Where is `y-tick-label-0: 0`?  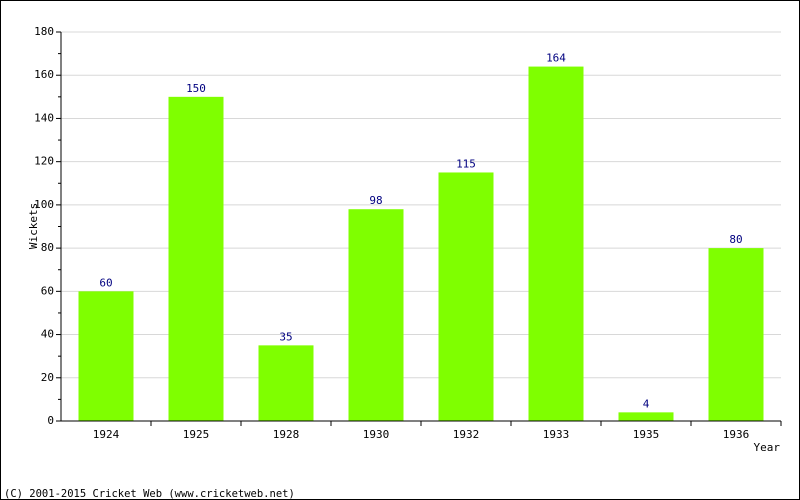 y-tick-label-0: 0 is located at coordinates (50, 420).